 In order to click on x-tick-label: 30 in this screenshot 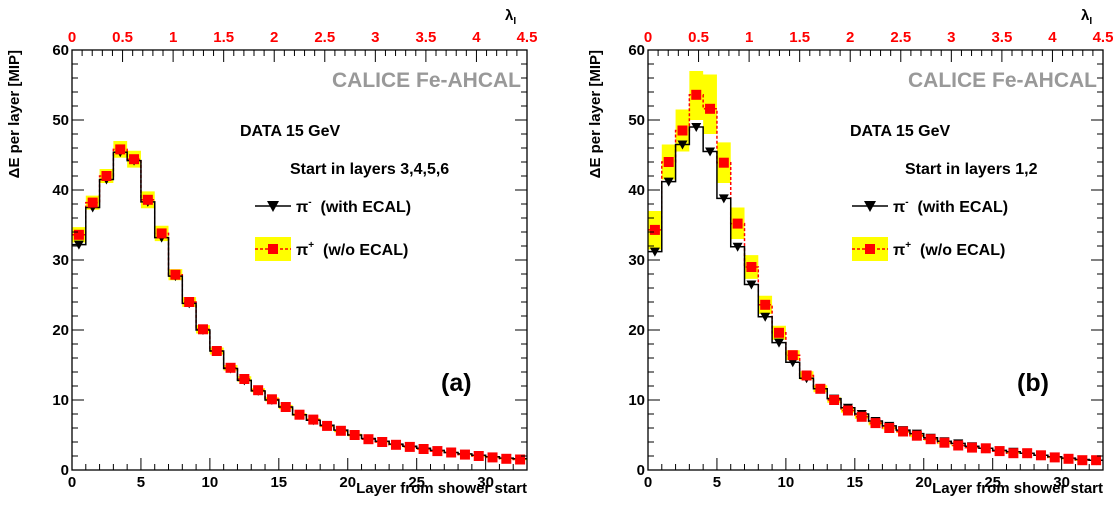, I will do `click(1061, 482)`.